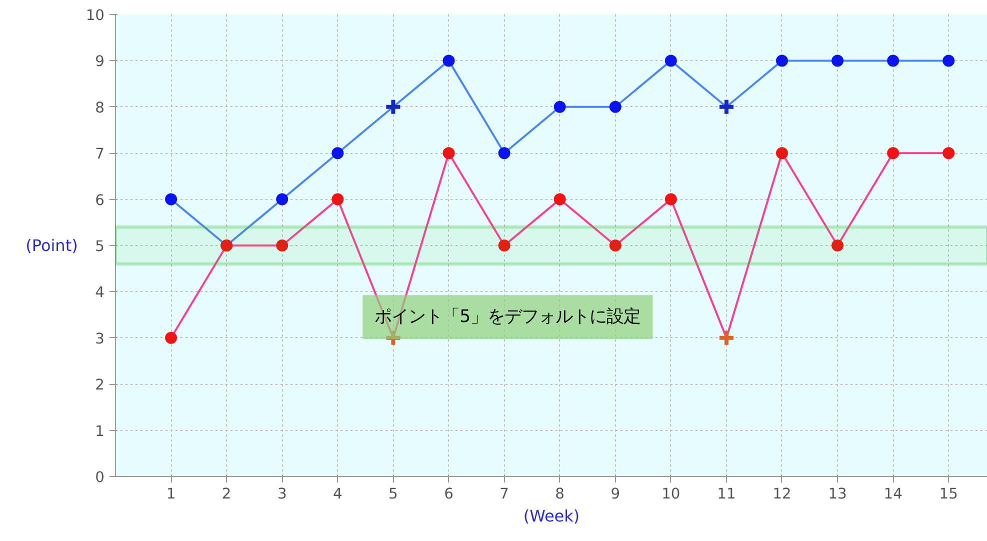  What do you see at coordinates (100, 61) in the screenshot?
I see `y-tick-label: 9` at bounding box center [100, 61].